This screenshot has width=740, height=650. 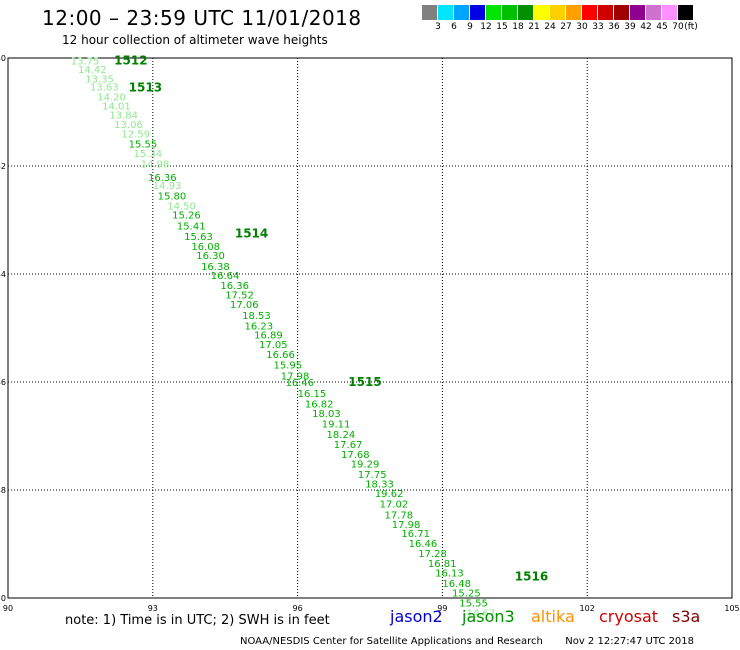 I want to click on pass-label: 1515, so click(x=364, y=382).